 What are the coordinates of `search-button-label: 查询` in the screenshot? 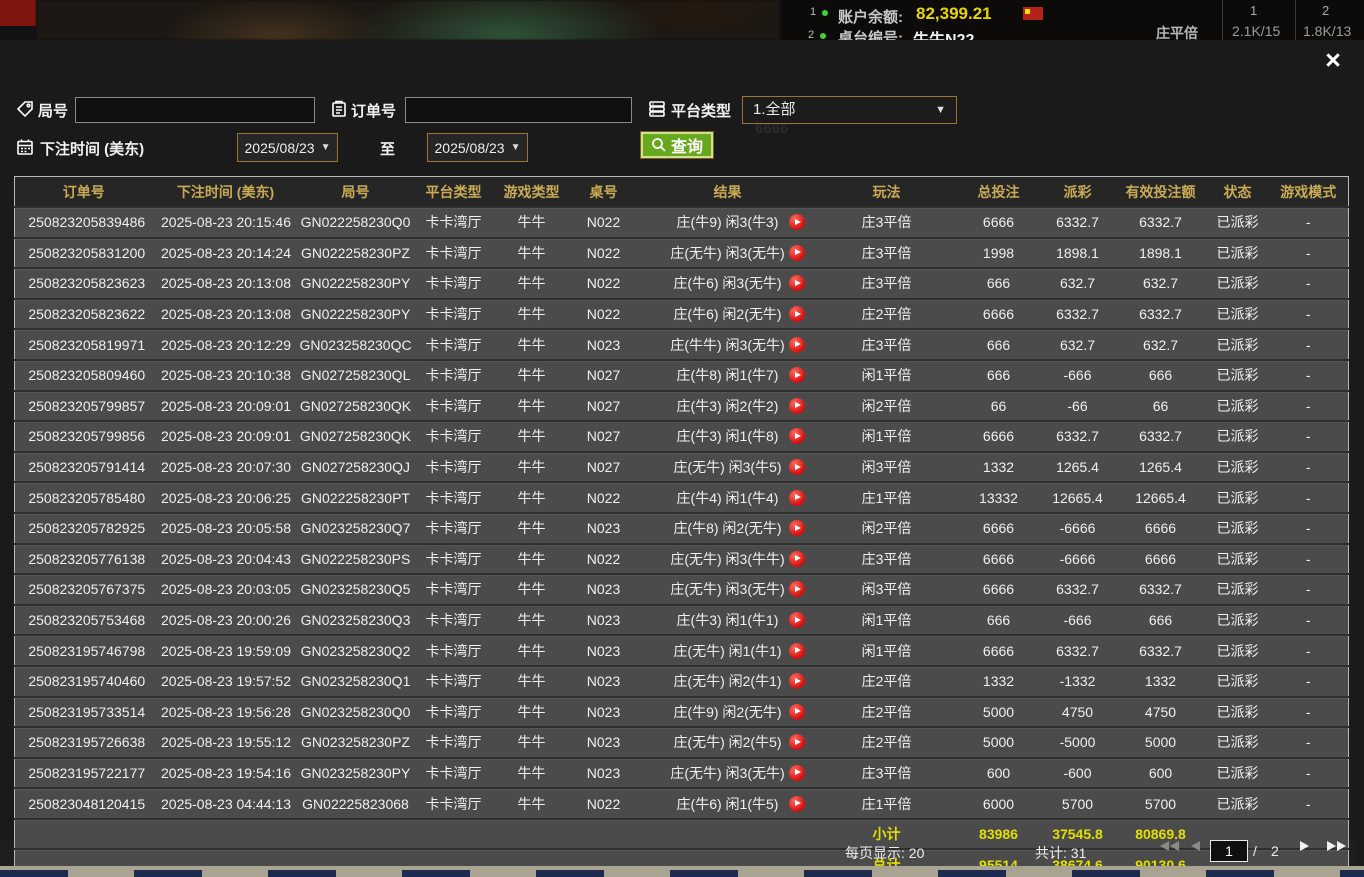 It's located at (687, 147).